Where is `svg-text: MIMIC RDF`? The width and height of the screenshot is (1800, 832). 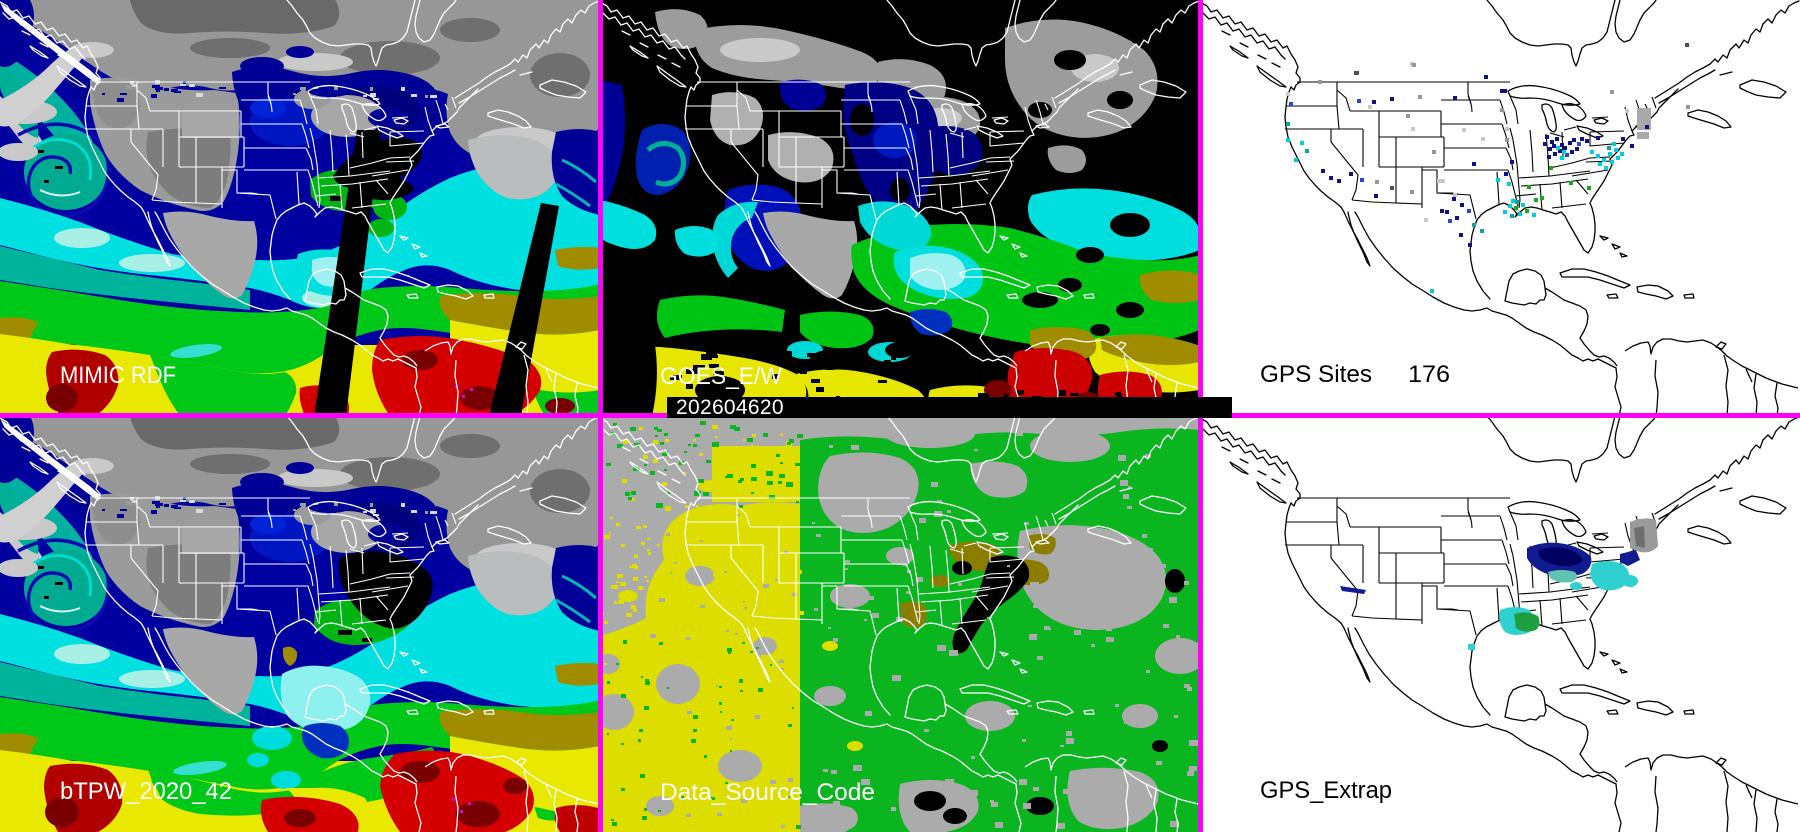 svg-text: MIMIC RDF is located at coordinates (118, 375).